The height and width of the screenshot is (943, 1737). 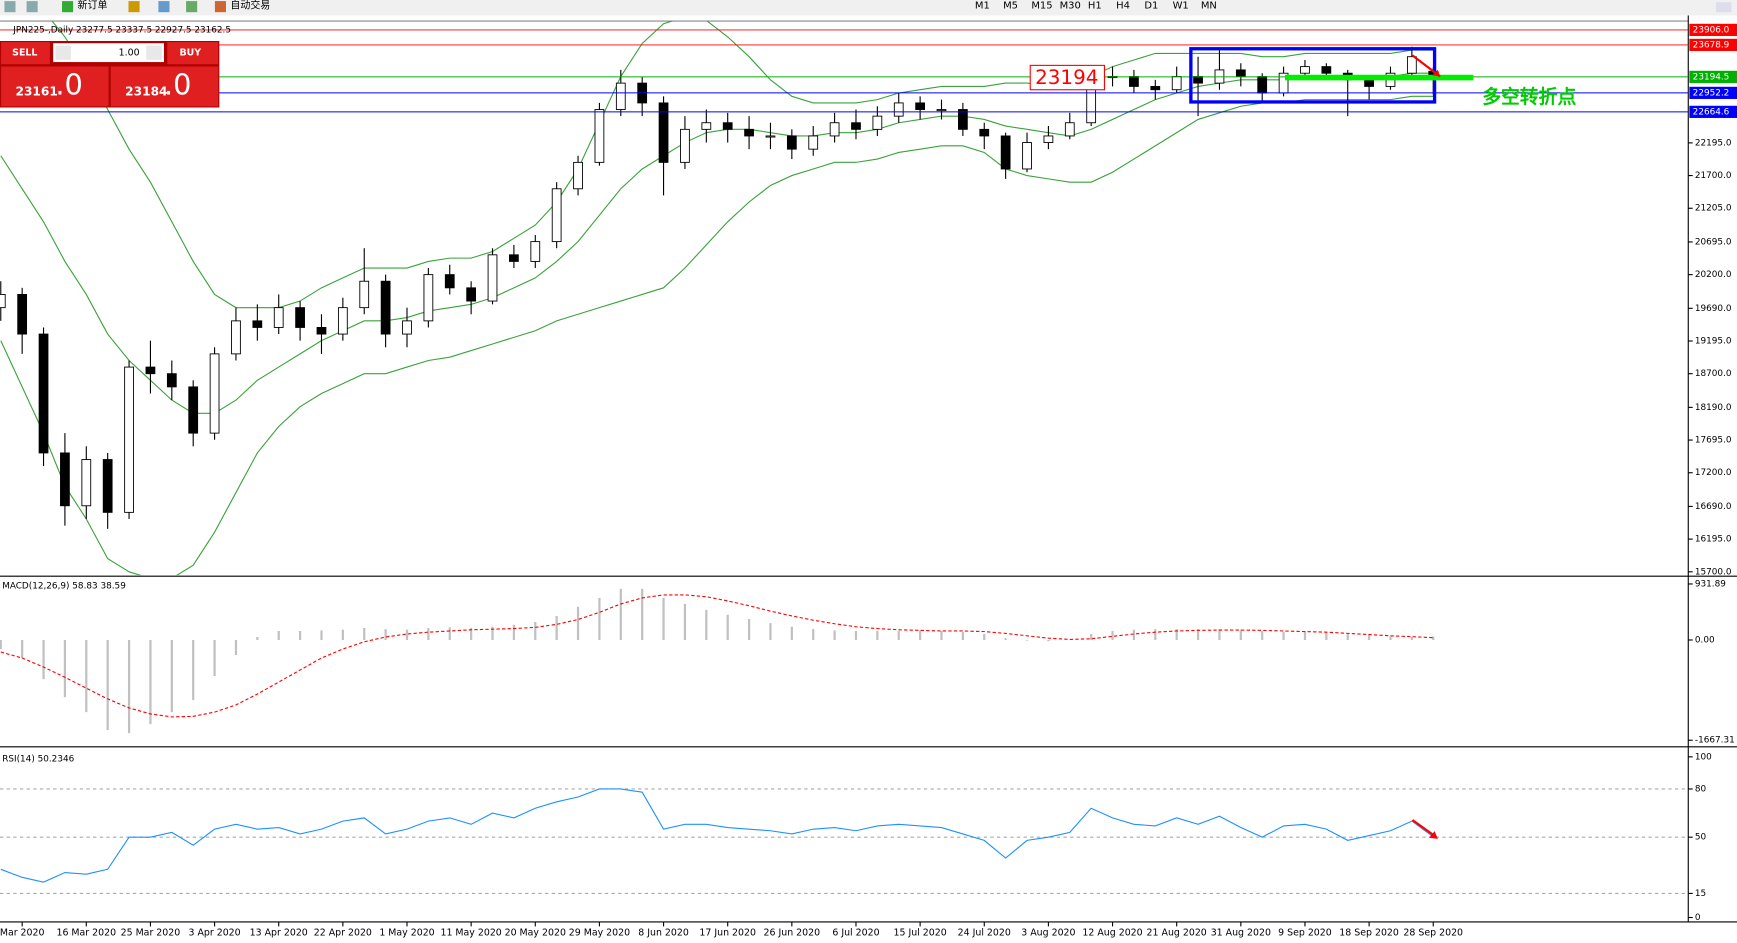 I want to click on y-tick-label: 20695.0, so click(x=1713, y=242).